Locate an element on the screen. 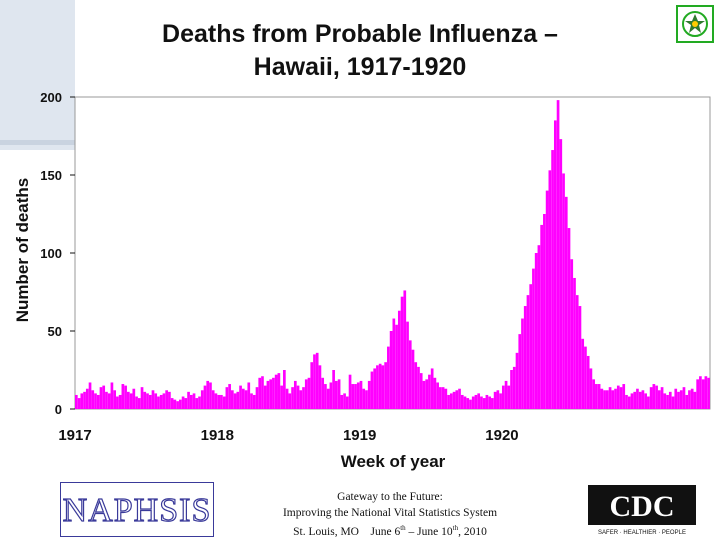 This screenshot has width=720, height=542. footer-date-mid: – June 10 is located at coordinates (429, 531).